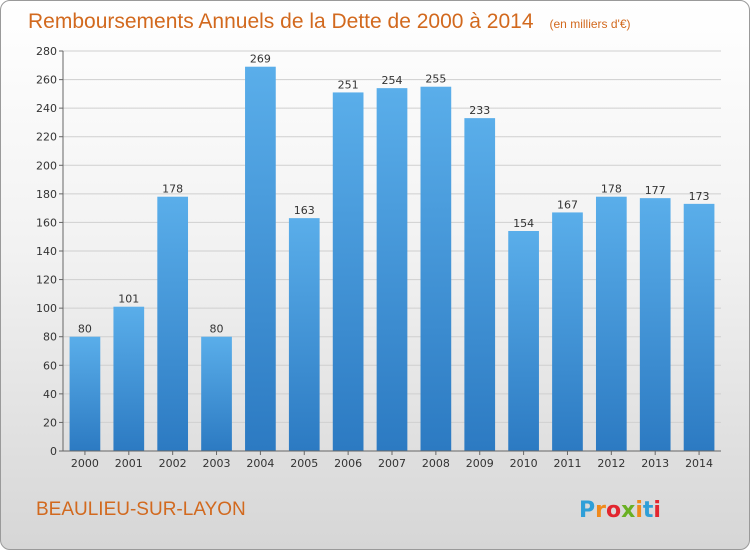 The height and width of the screenshot is (550, 750). I want to click on y-tick-label: 80, so click(50, 337).